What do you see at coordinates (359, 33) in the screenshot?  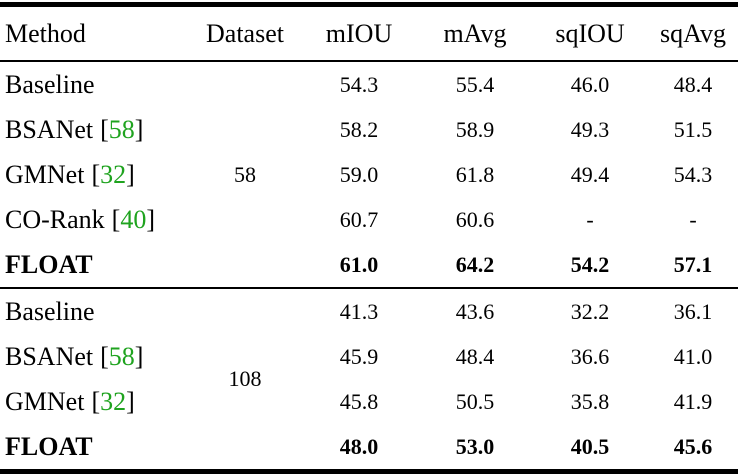 I see `column-header-miou: mIOU` at bounding box center [359, 33].